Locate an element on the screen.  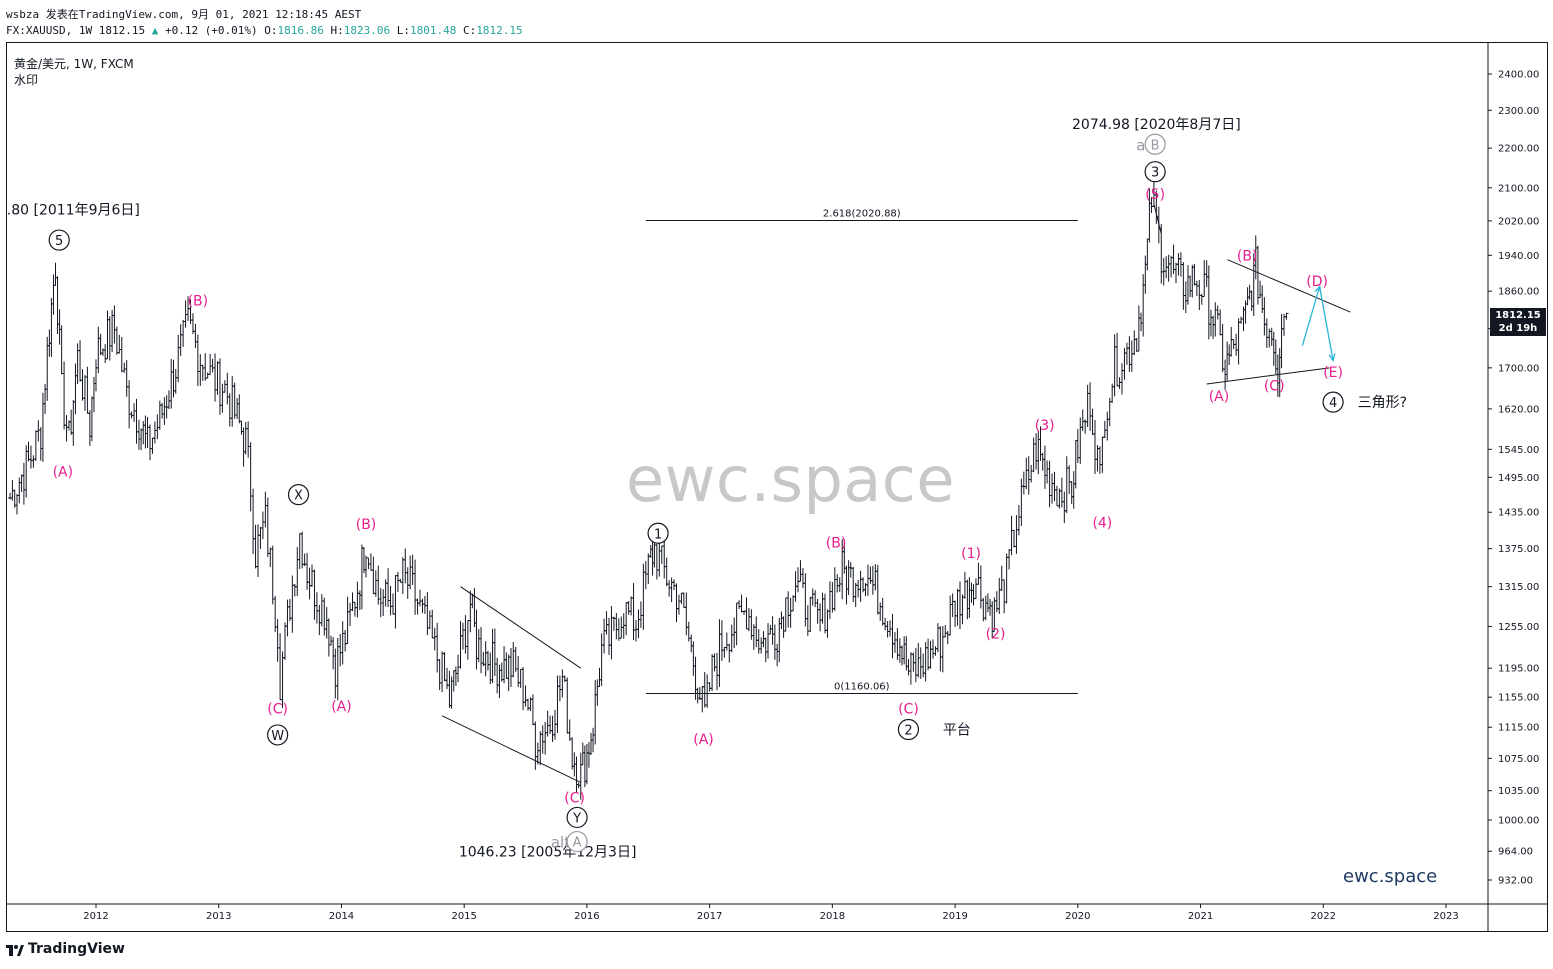
y-tick-label: 1545.00 is located at coordinates (1518, 450).